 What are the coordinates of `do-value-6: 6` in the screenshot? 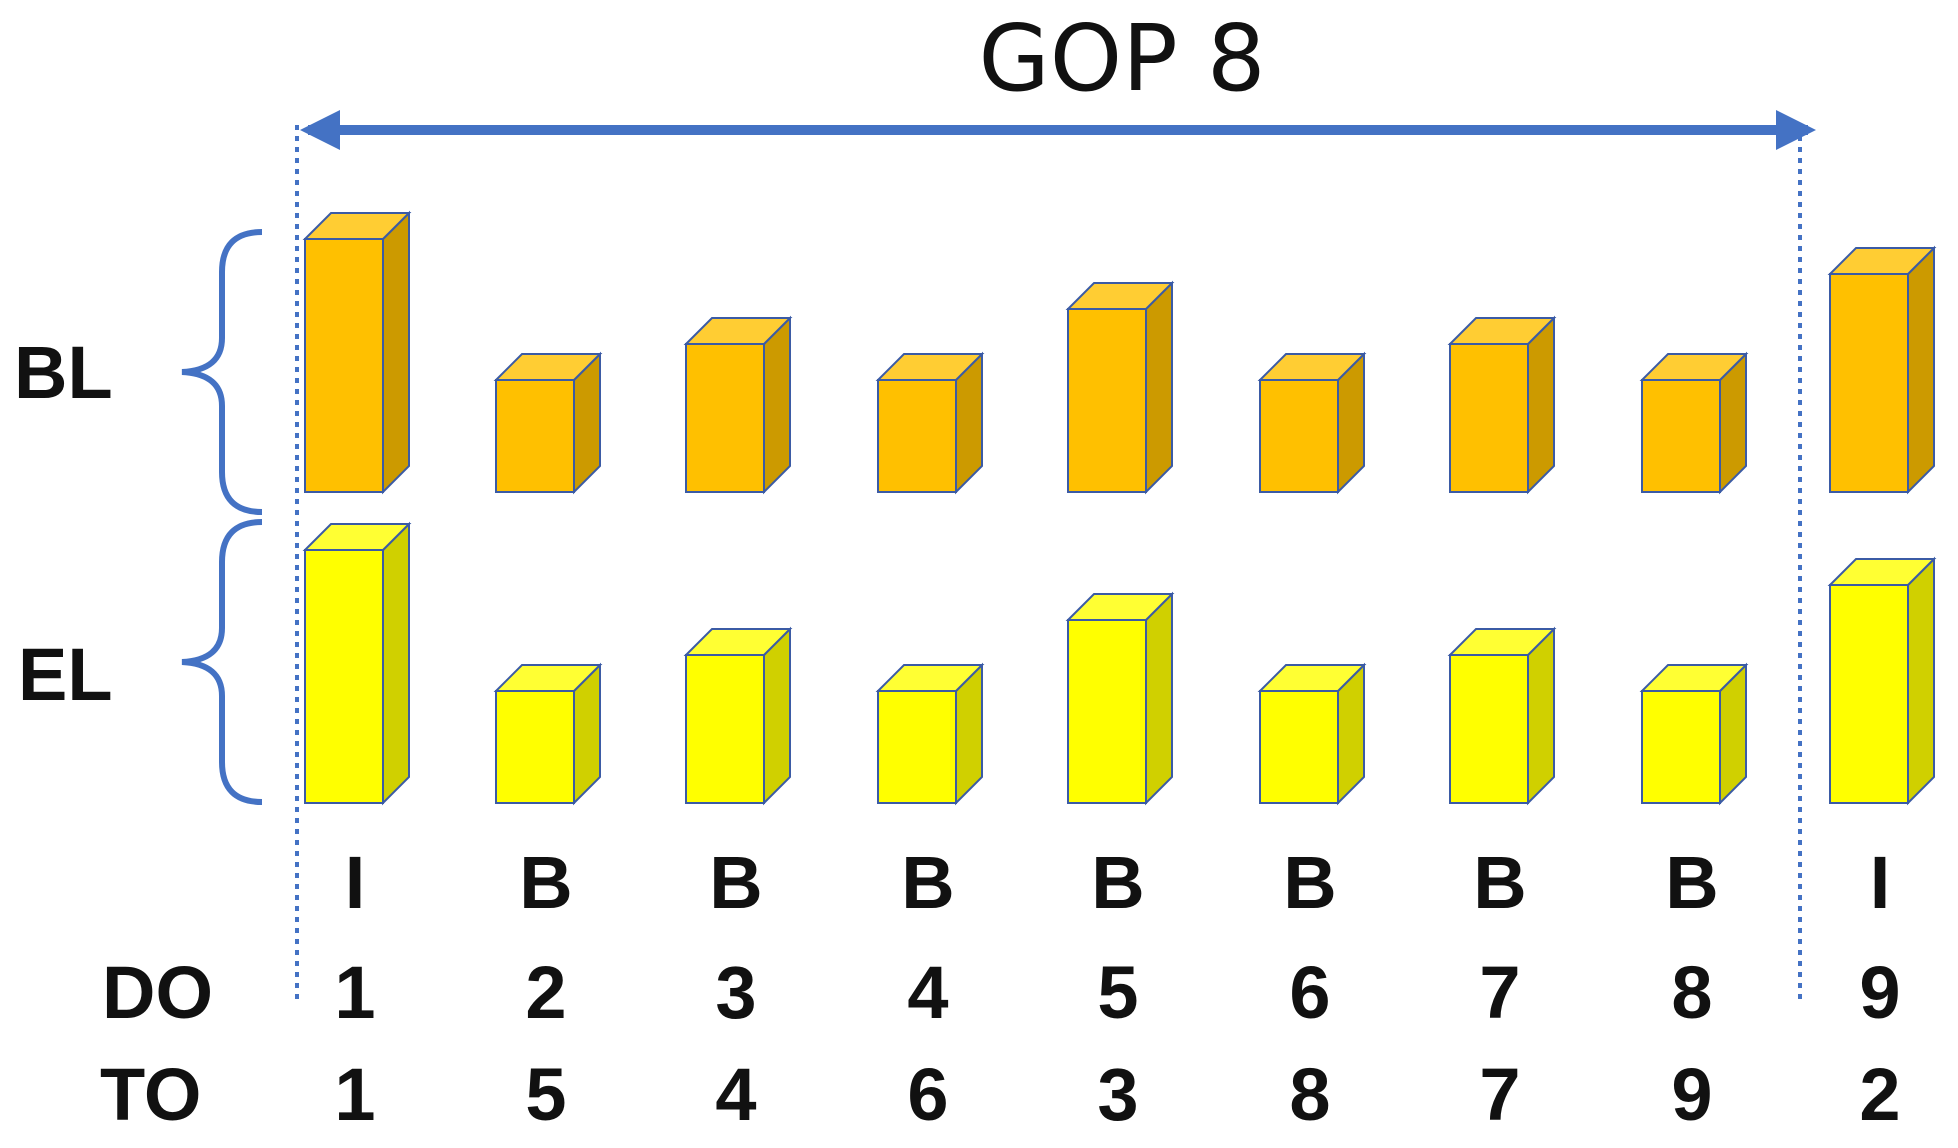 It's located at (1309, 992).